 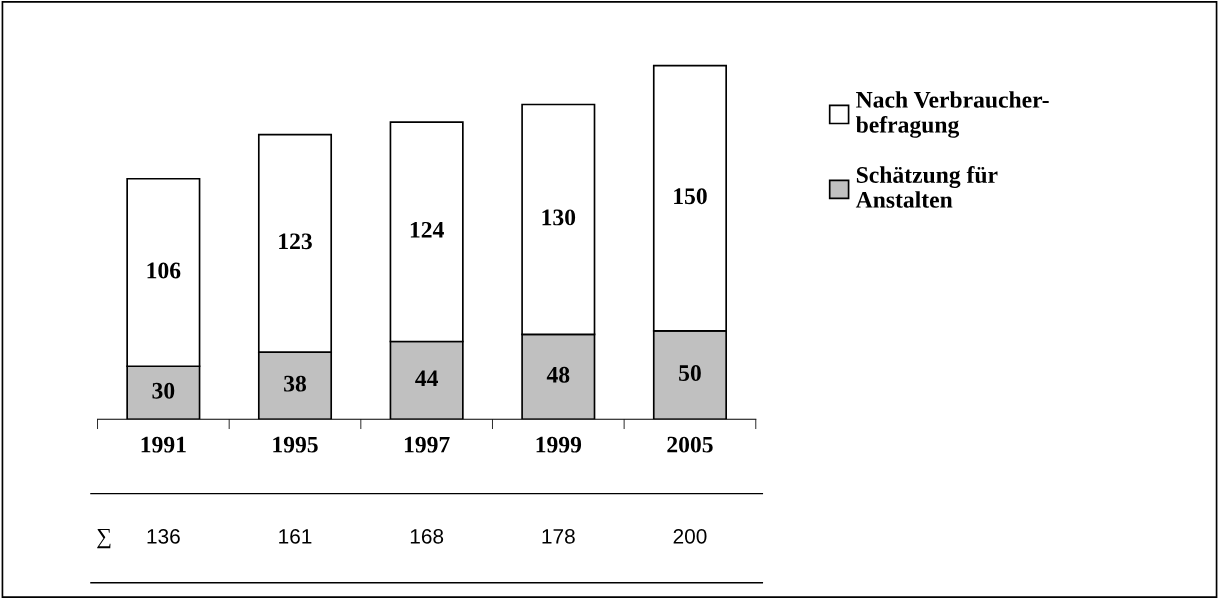 I want to click on data-label: 44, so click(x=427, y=378).